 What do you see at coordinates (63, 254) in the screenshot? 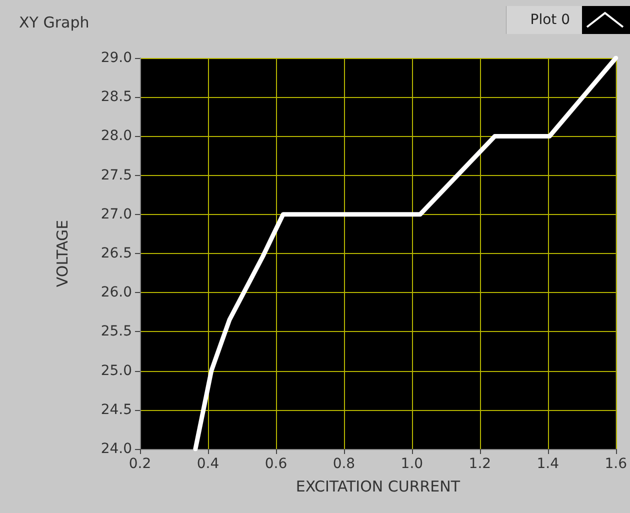
I see `y-axis-title: VOLTAGE` at bounding box center [63, 254].